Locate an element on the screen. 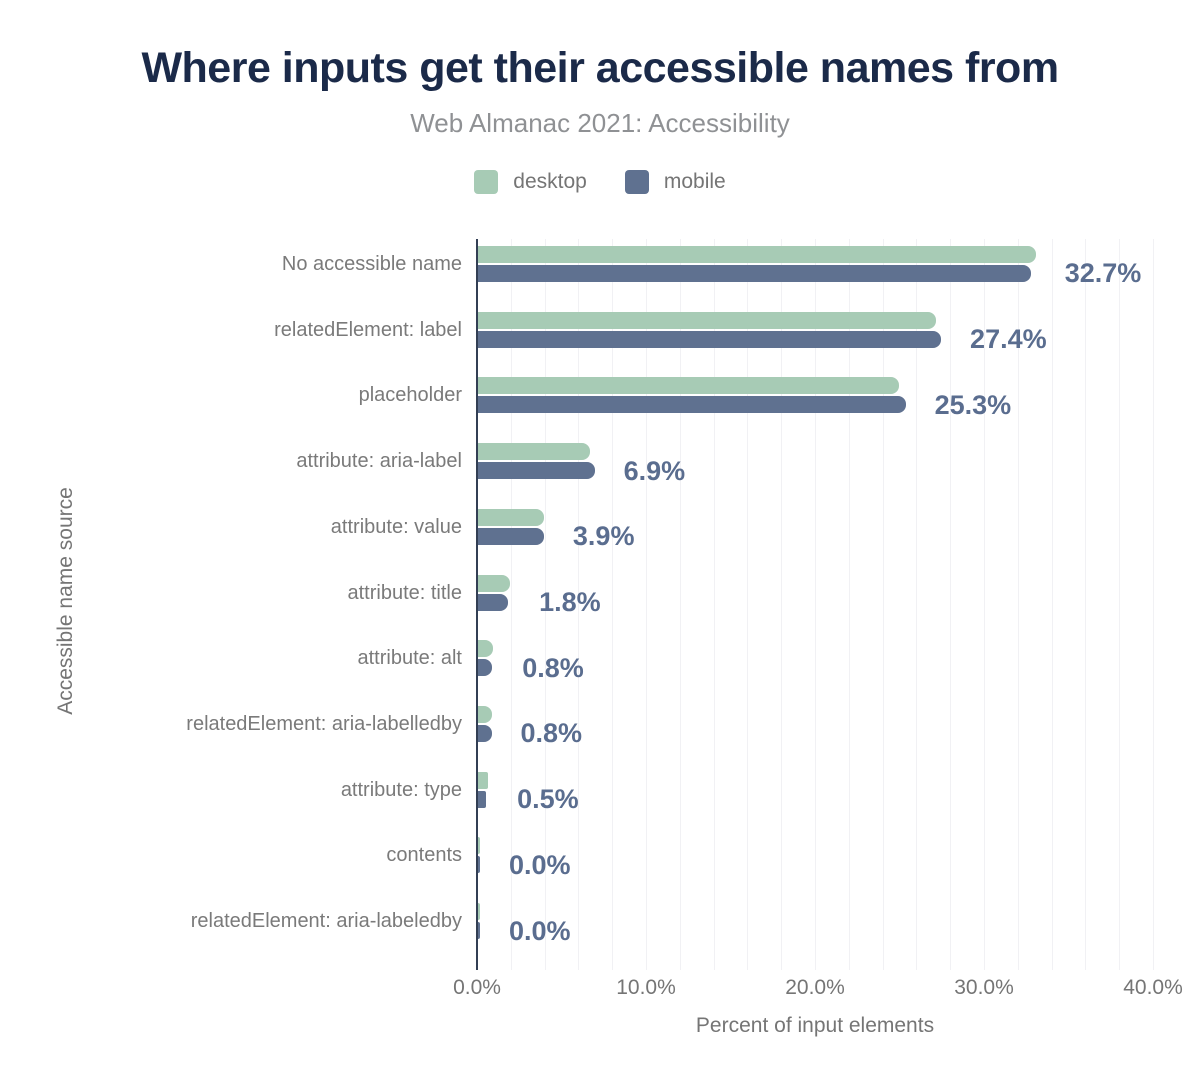  value-label: 27.4% is located at coordinates (1008, 339).